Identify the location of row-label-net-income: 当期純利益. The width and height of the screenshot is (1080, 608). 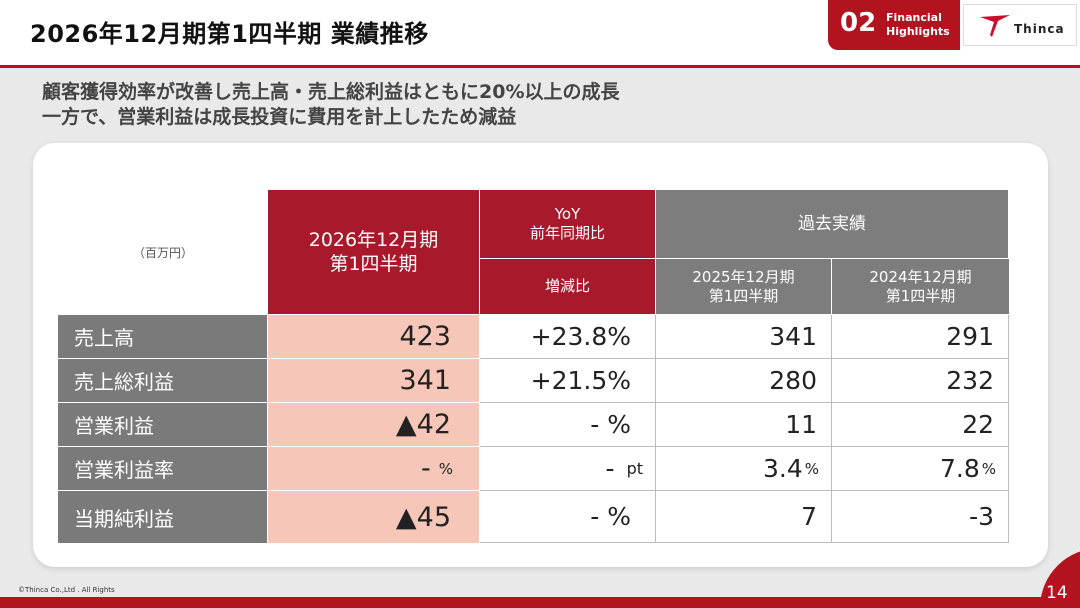
(163, 517).